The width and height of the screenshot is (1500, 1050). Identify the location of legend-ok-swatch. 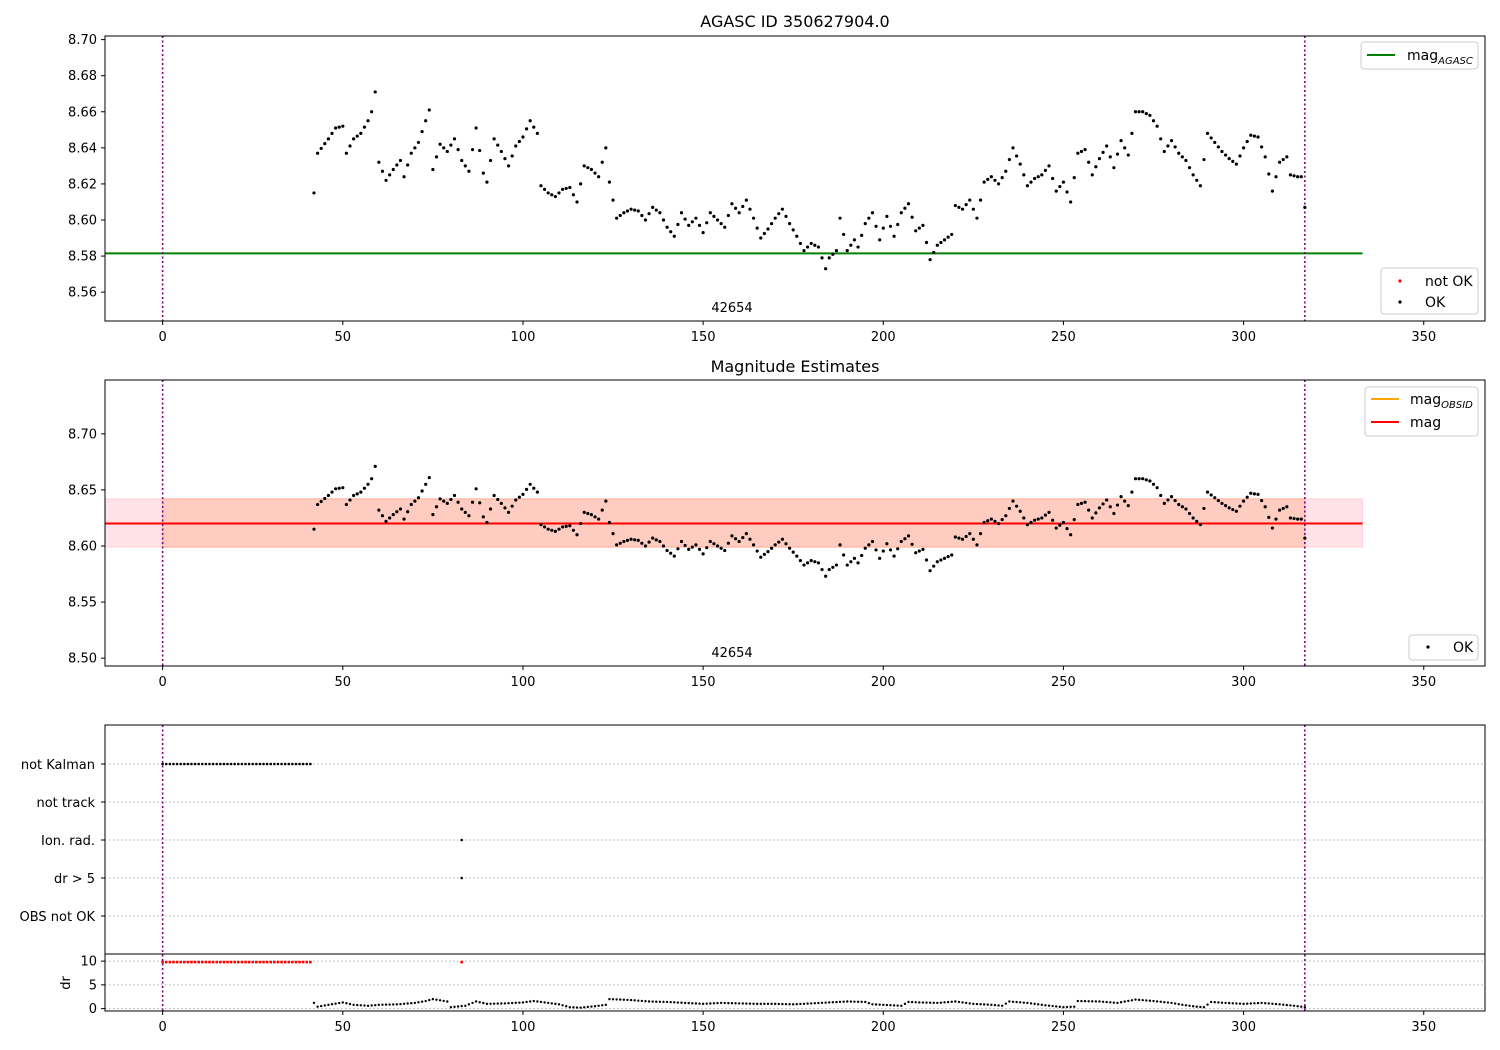
(1400, 302).